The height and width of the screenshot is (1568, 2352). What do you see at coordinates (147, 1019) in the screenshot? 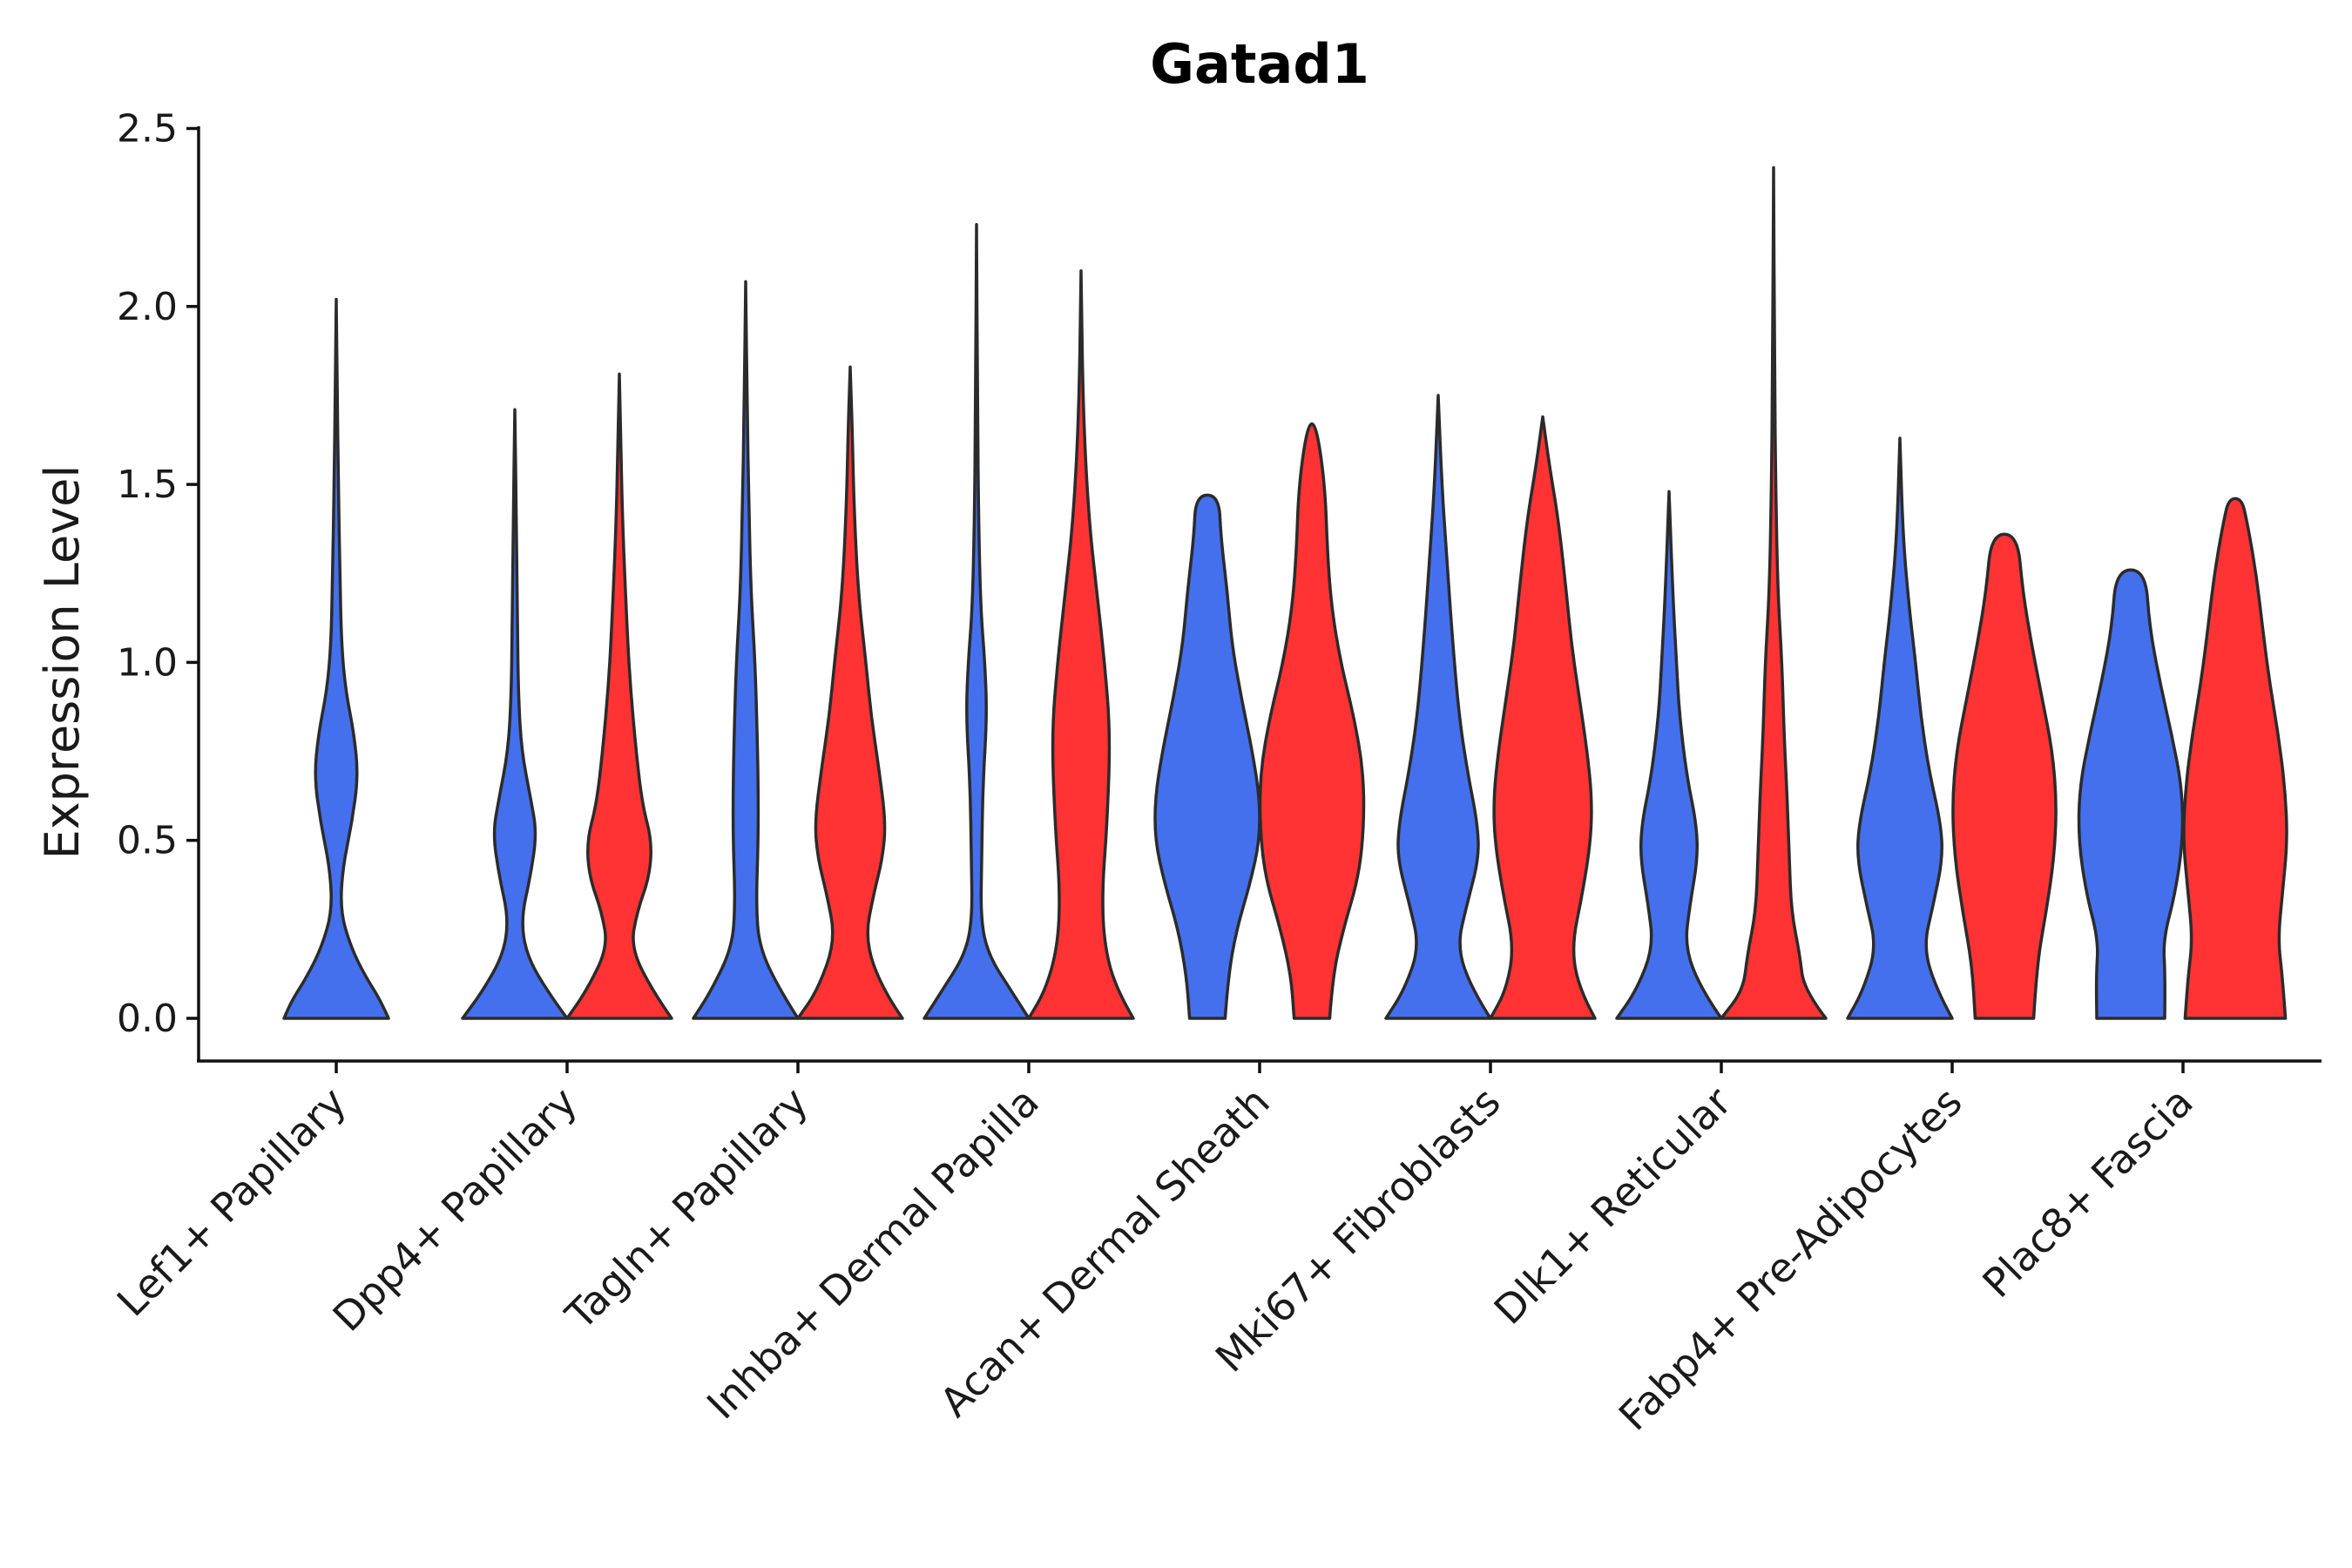
I see `y-tick-label: 0.0` at bounding box center [147, 1019].